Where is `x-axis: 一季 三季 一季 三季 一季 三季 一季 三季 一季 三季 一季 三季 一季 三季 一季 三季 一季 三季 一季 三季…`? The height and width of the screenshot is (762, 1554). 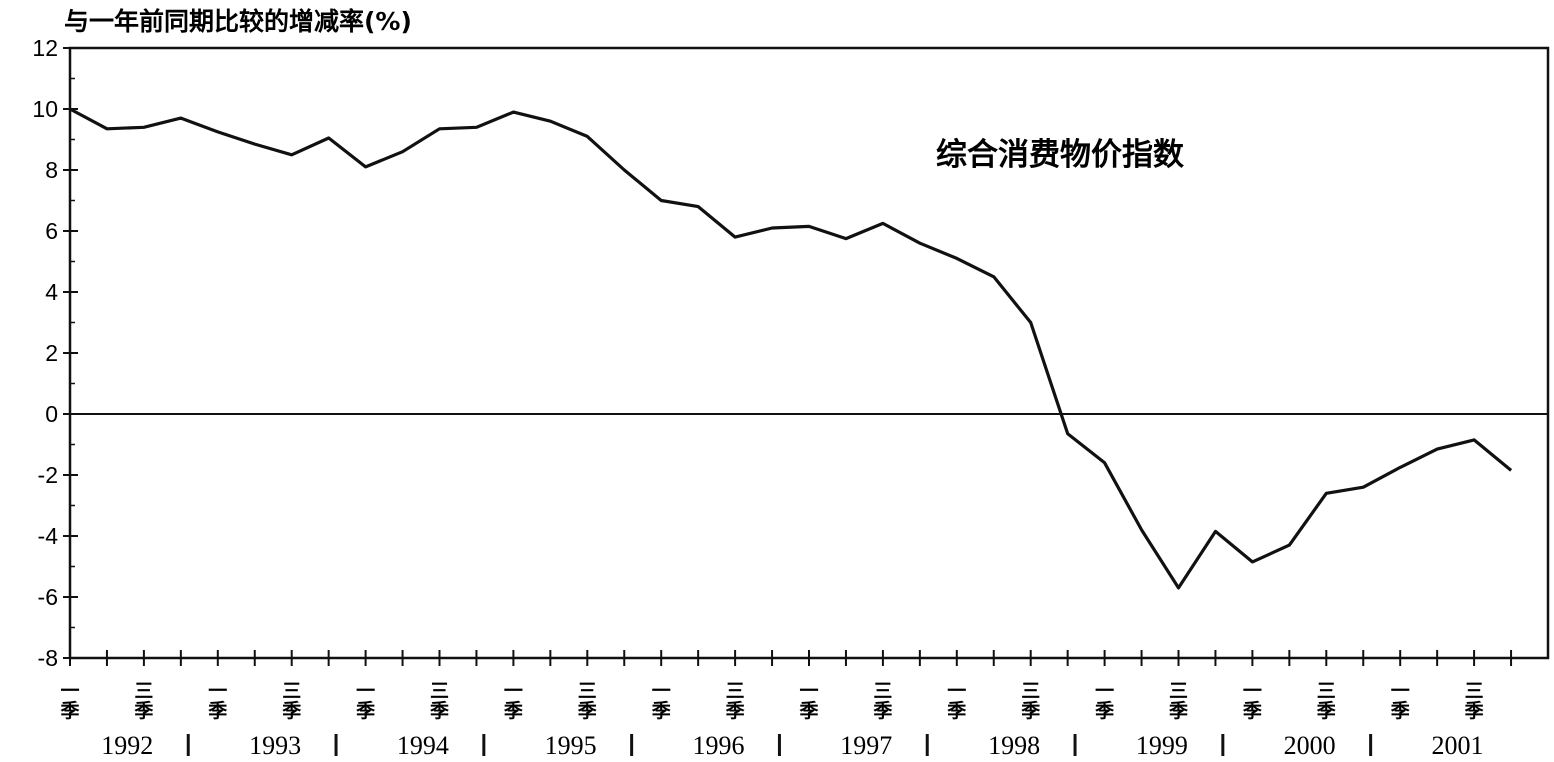 x-axis: 一季 三季 一季 三季 一季 三季 一季 三季 一季 三季 一季 三季 一季 三季 一季 三季 一季 三季 一季 三季… is located at coordinates (786, 705).